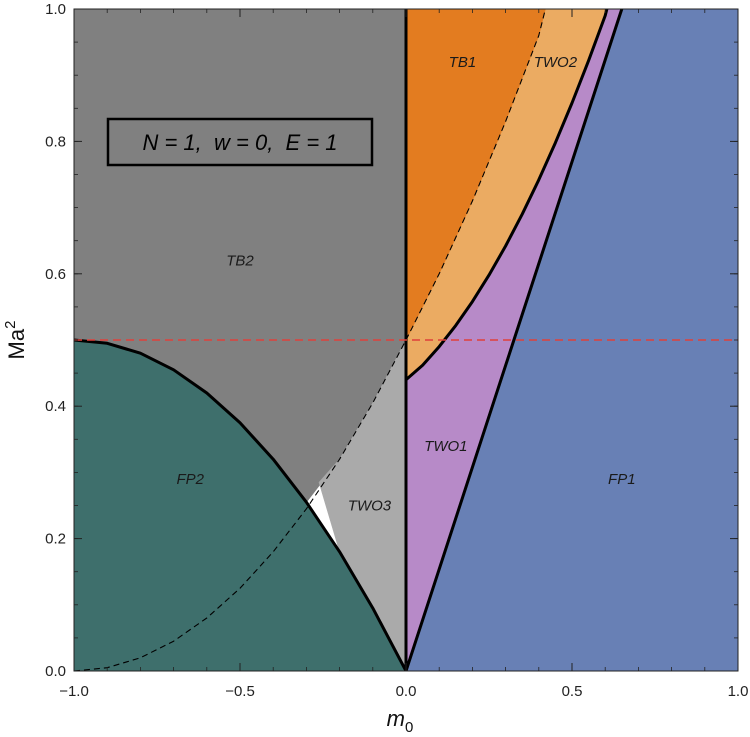  I want to click on x-axis-title-main: m, so click(396, 718).